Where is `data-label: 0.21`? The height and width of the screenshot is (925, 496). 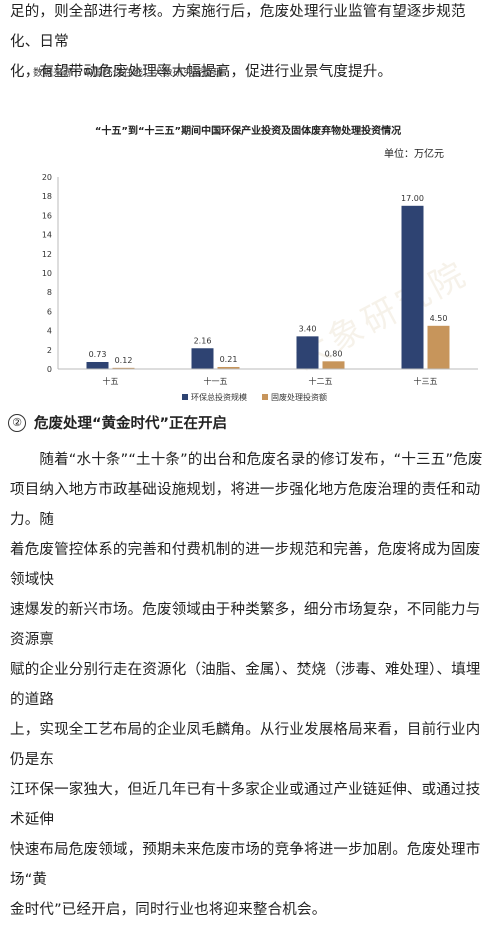 data-label: 0.21 is located at coordinates (229, 359).